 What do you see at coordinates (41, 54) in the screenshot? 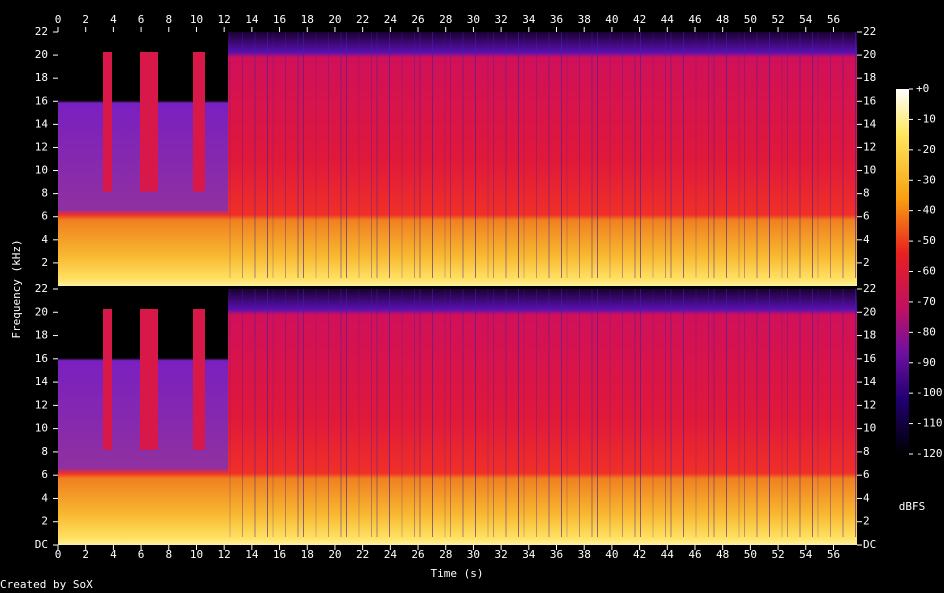
I see `y-tick-label: 20` at bounding box center [41, 54].